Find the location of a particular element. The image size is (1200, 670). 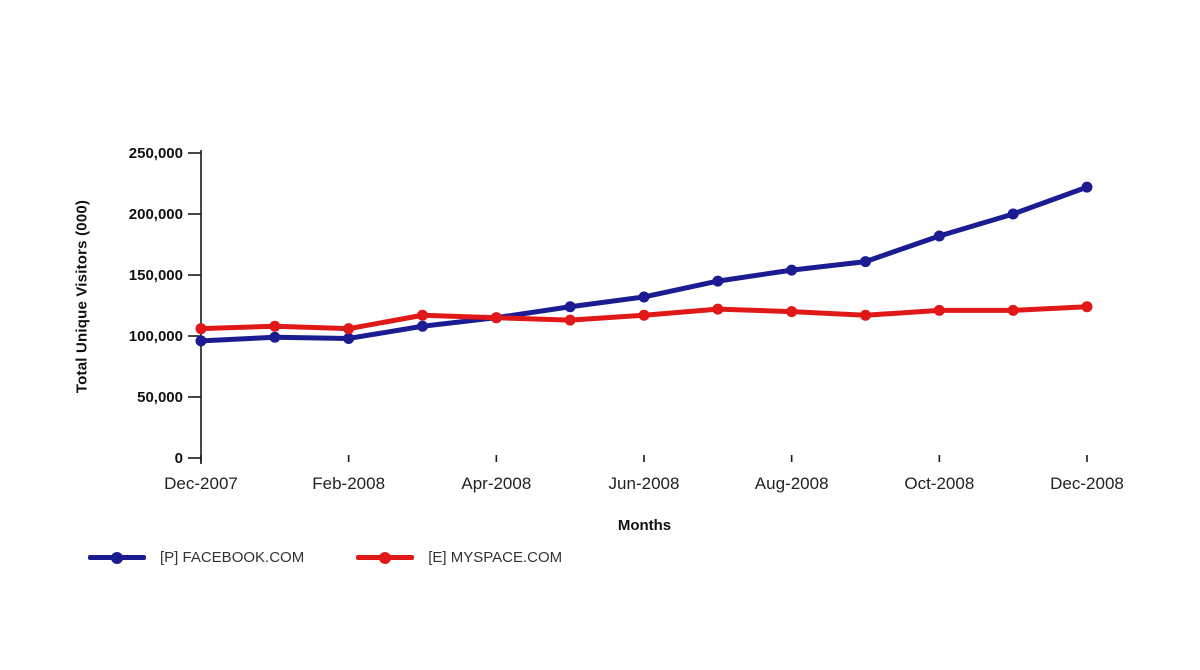

y-tick-label: 200,000 is located at coordinates (156, 214).